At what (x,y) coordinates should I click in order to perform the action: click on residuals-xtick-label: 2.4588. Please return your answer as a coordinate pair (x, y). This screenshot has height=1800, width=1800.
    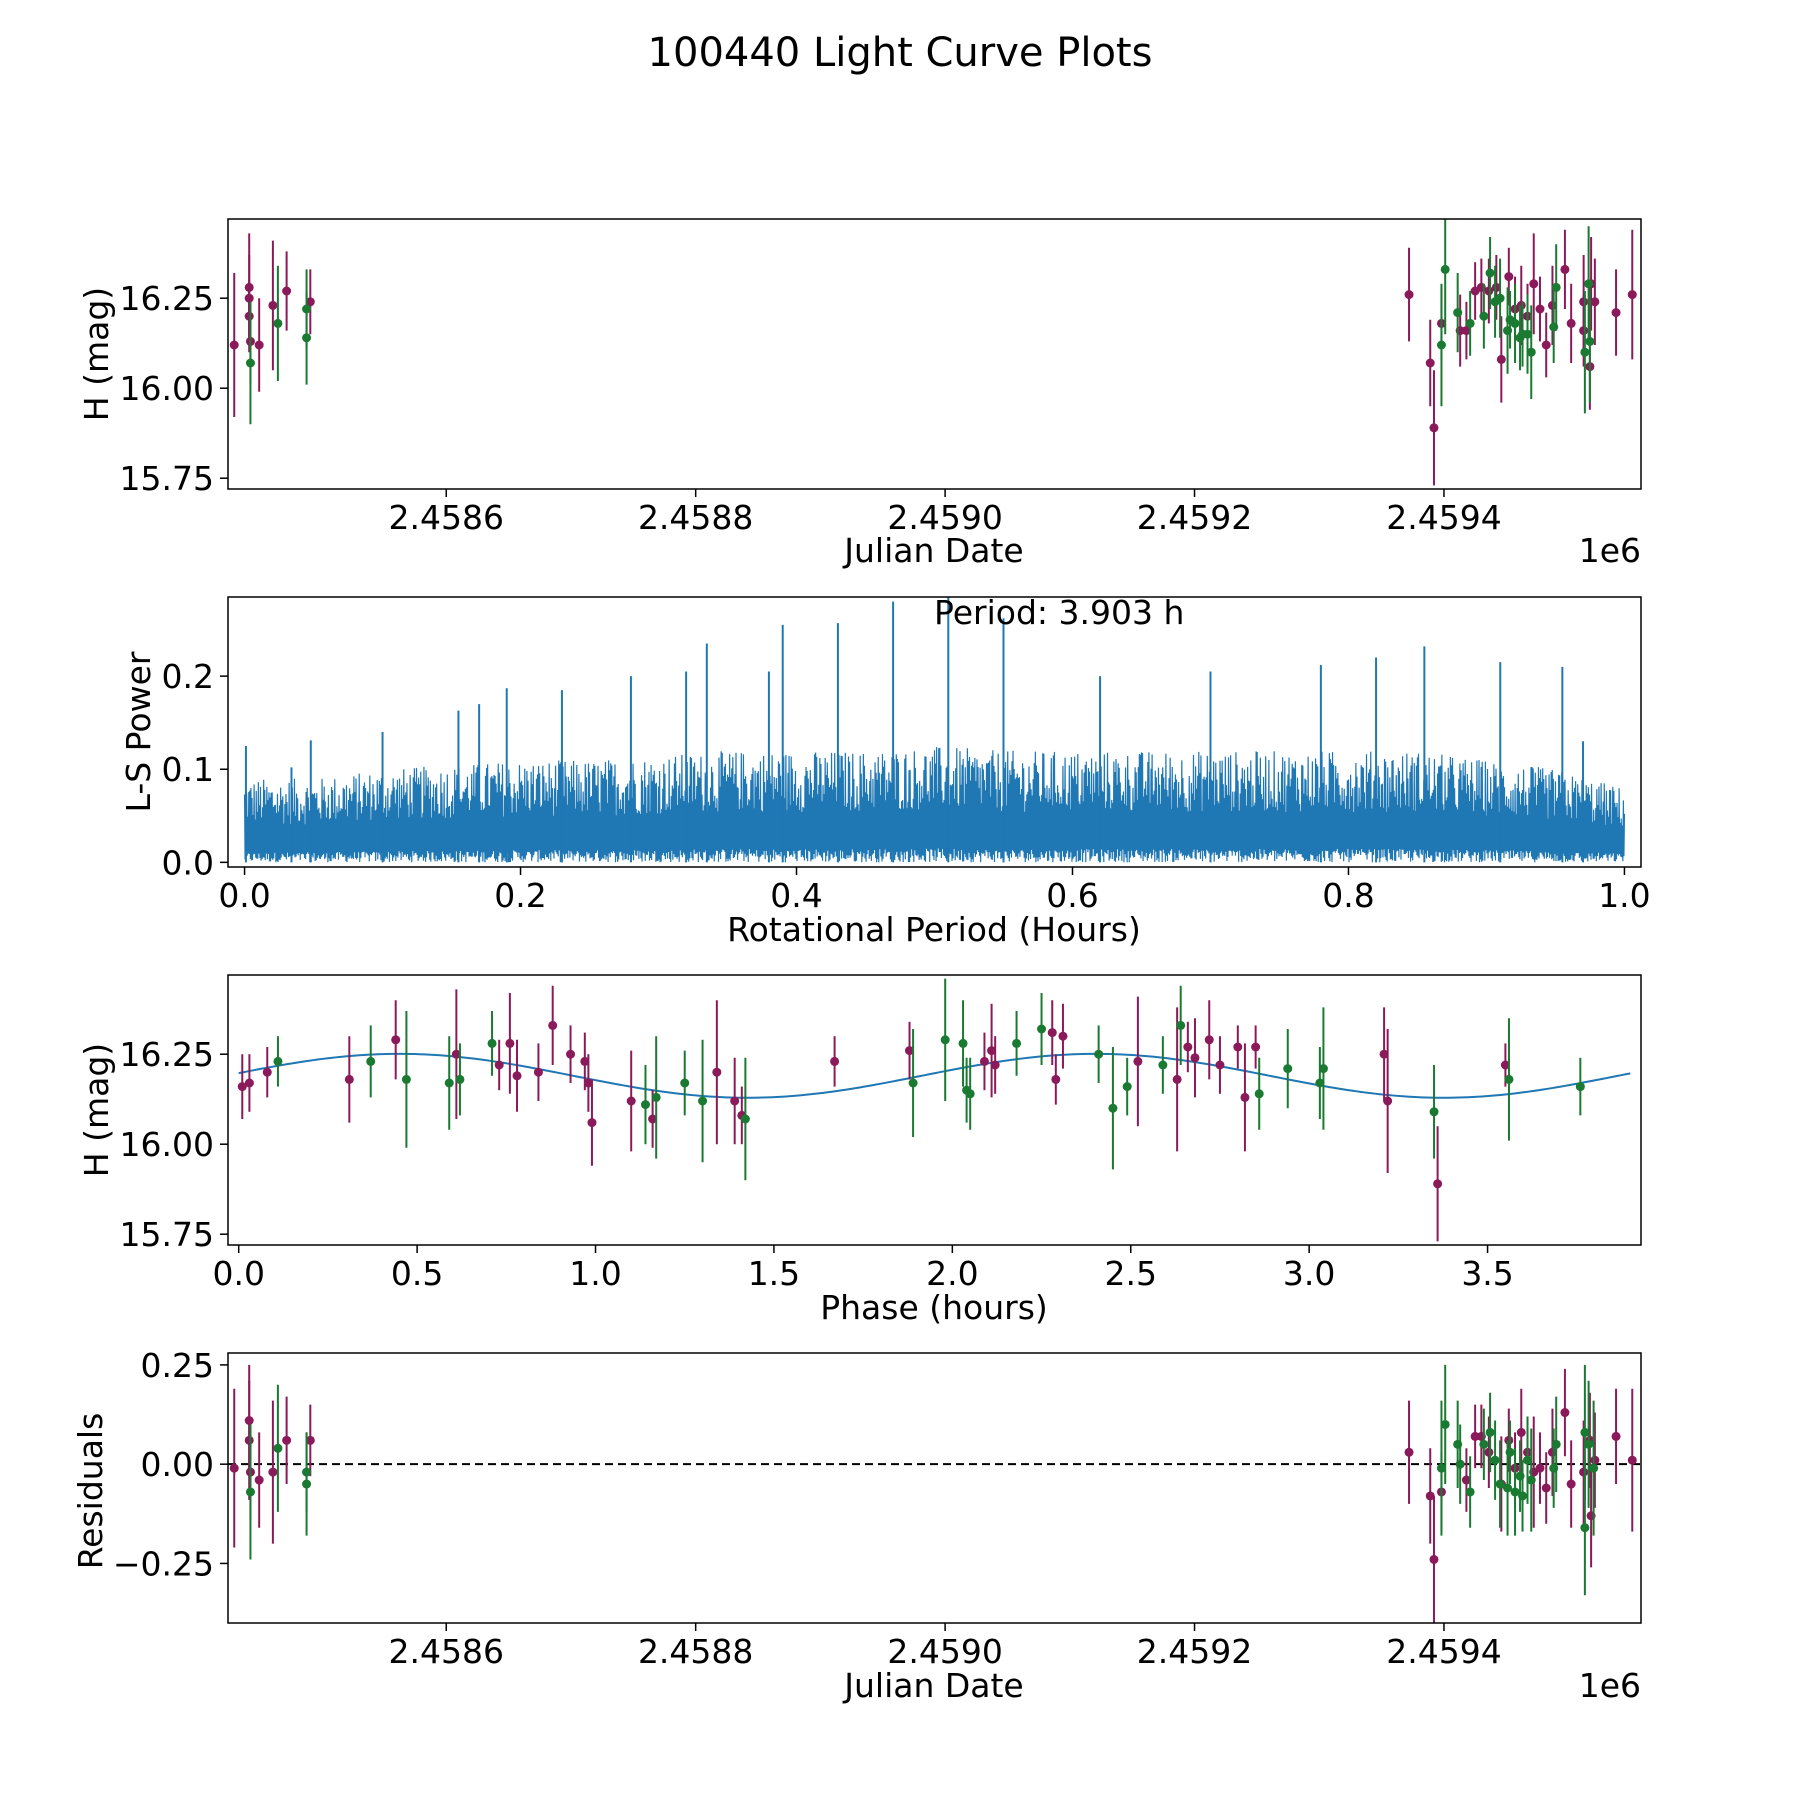
    Looking at the image, I should click on (695, 1651).